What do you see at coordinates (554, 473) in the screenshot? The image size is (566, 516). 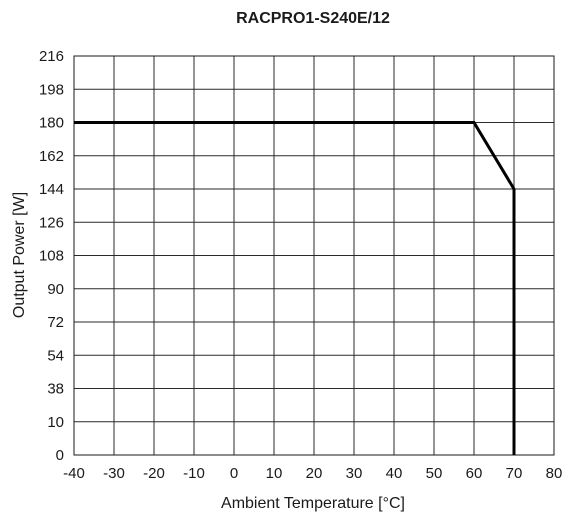 I see `x-tick-label: 80` at bounding box center [554, 473].